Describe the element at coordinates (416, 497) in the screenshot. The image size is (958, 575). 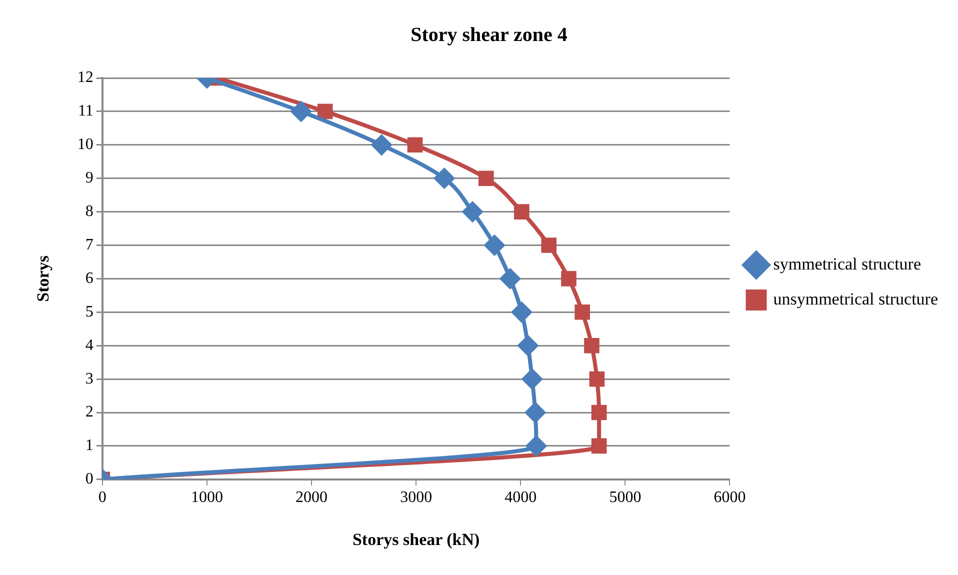
I see `x-tick-label: 3000` at that location.